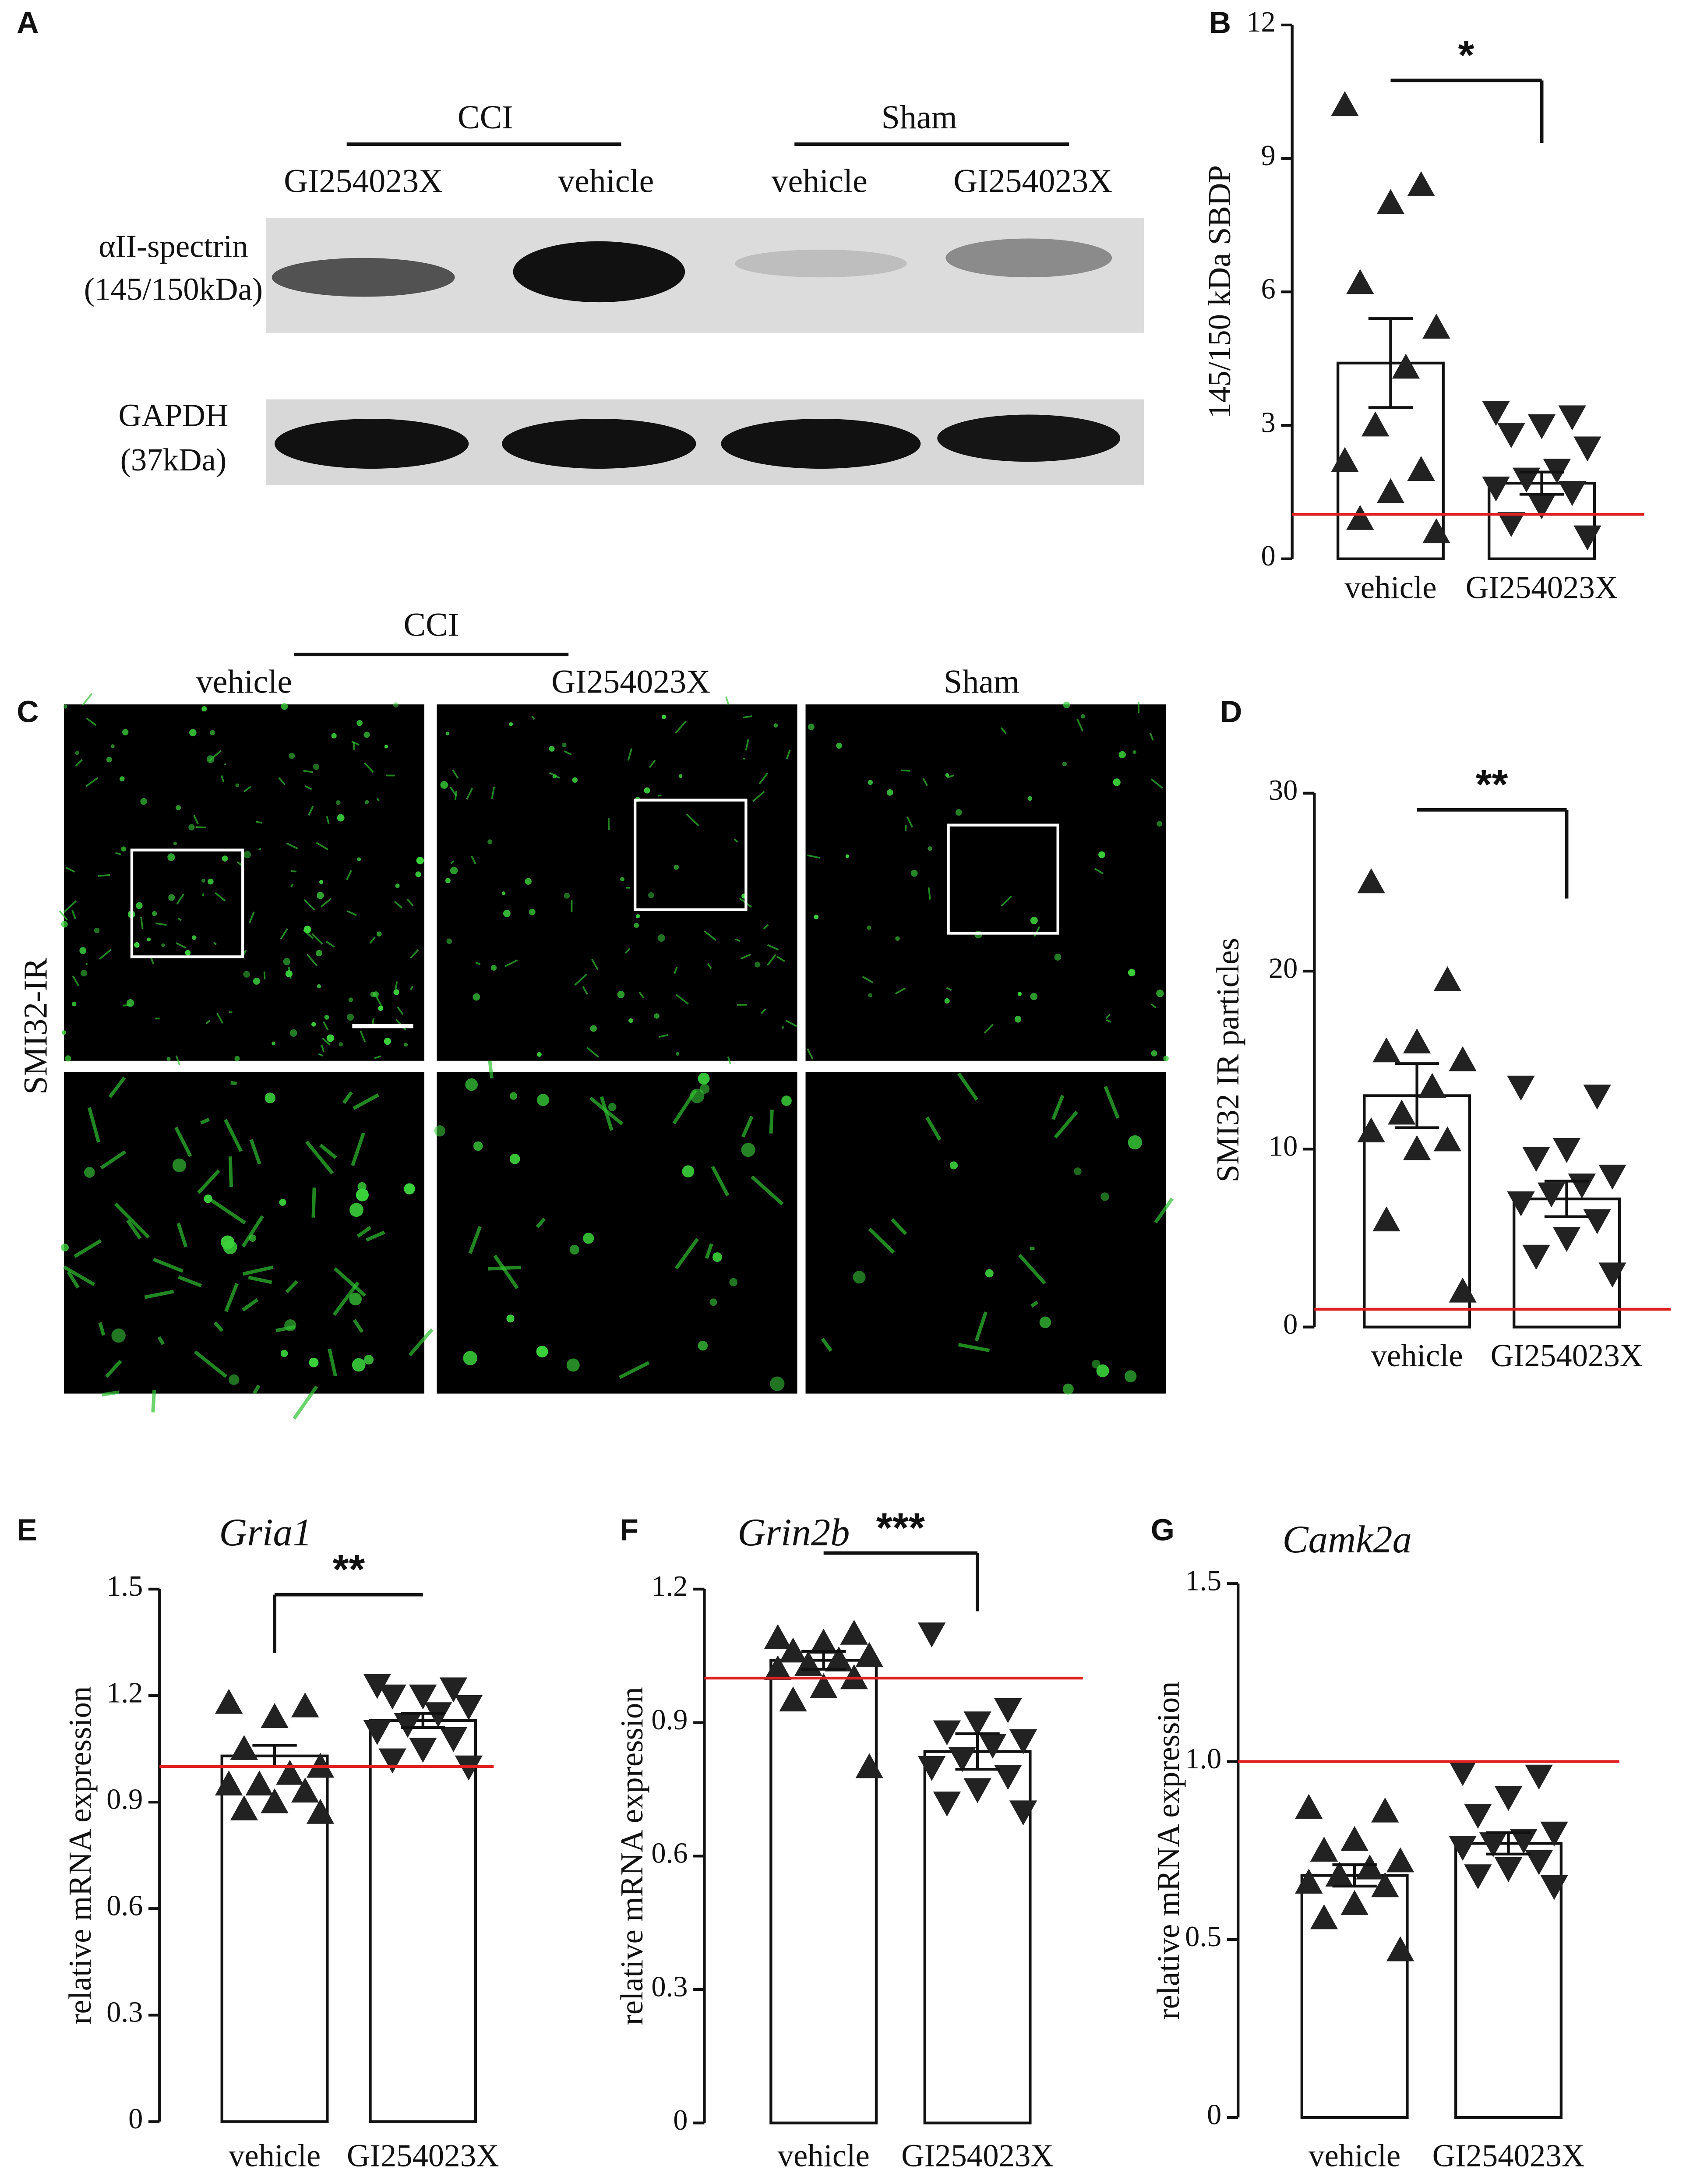  What do you see at coordinates (690, 855) in the screenshot?
I see `inset-box` at bounding box center [690, 855].